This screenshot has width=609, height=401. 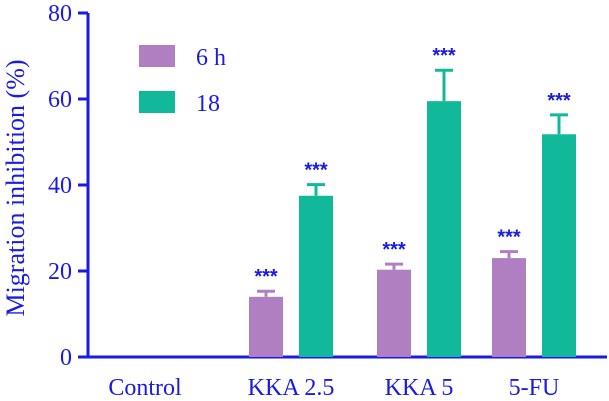 What do you see at coordinates (60, 100) in the screenshot?
I see `y-tick-label: 60` at bounding box center [60, 100].